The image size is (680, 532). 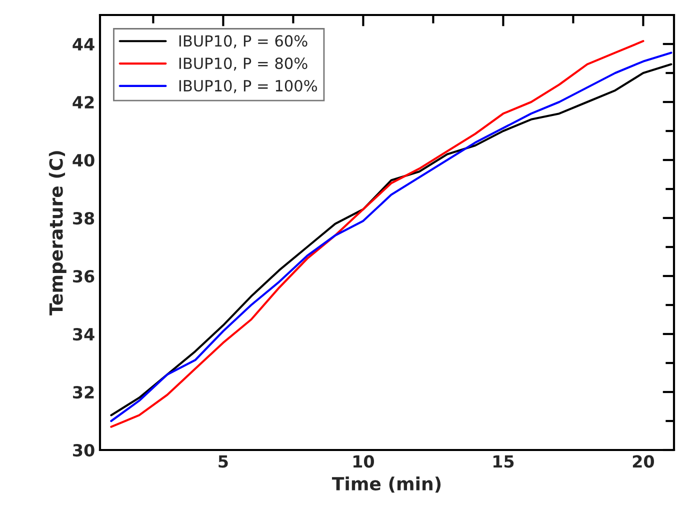 I want to click on y-tick-label: 38, so click(x=83, y=218).